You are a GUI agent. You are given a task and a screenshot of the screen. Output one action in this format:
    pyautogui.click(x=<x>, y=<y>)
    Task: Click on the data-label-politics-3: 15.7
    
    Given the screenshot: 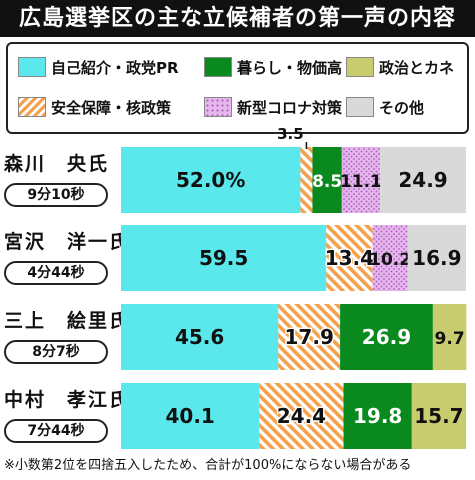 What is the action you would take?
    pyautogui.click(x=438, y=416)
    